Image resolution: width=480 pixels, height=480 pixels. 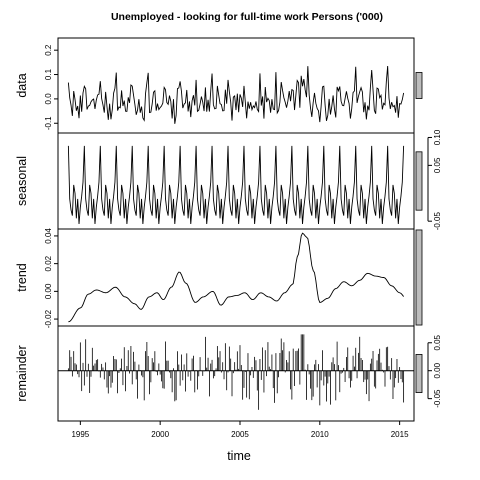 What do you see at coordinates (80, 434) in the screenshot?
I see `x-tick-label: 1995` at bounding box center [80, 434].